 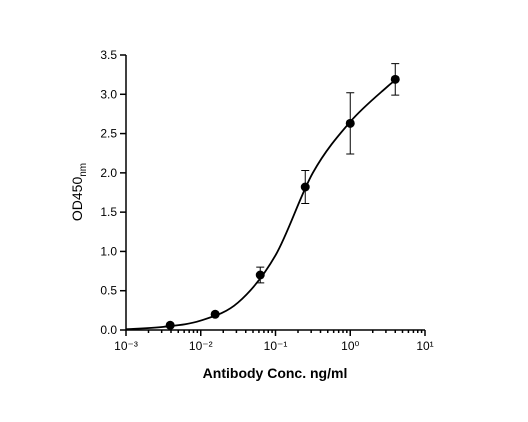 What do you see at coordinates (108, 212) in the screenshot?
I see `y-tick-label: 1.5` at bounding box center [108, 212].